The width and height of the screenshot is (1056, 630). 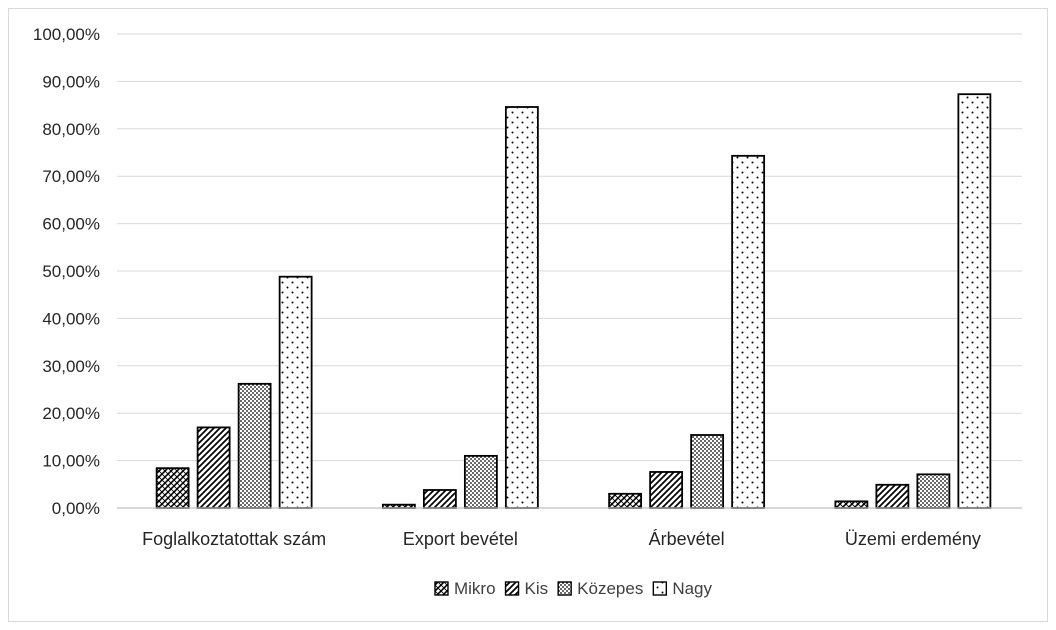 I want to click on y-tick-label: 100,00%, so click(x=66, y=34).